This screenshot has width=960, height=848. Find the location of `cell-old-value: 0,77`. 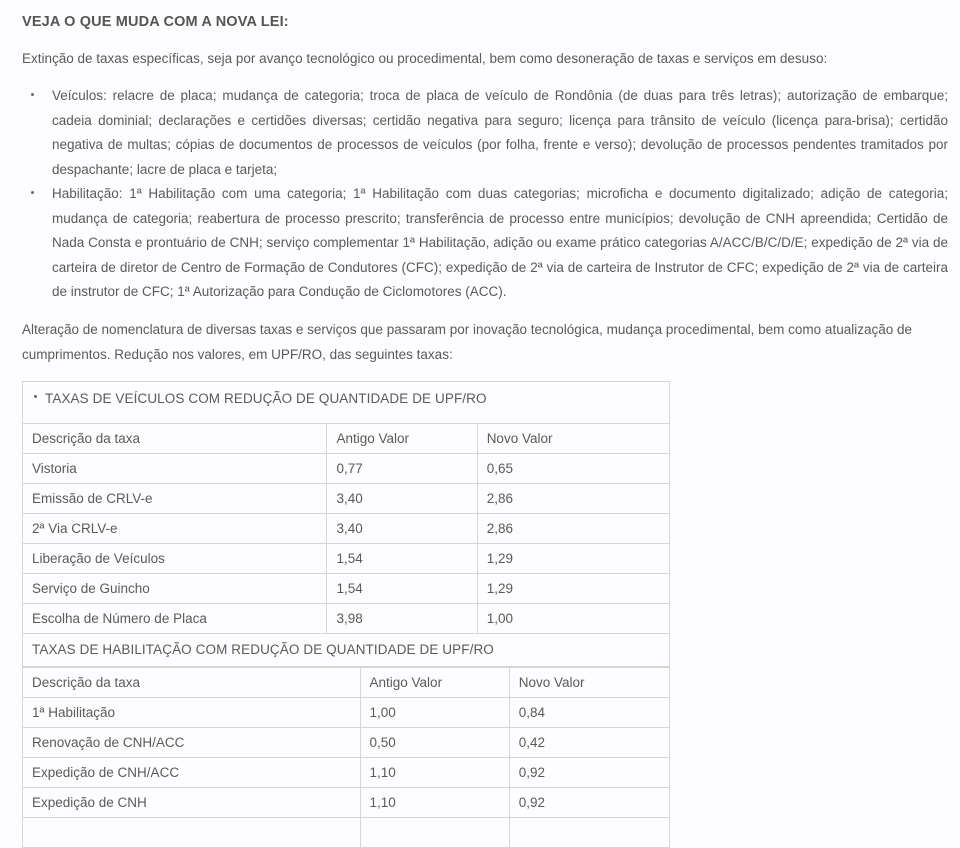

cell-old-value: 0,77 is located at coordinates (402, 468).